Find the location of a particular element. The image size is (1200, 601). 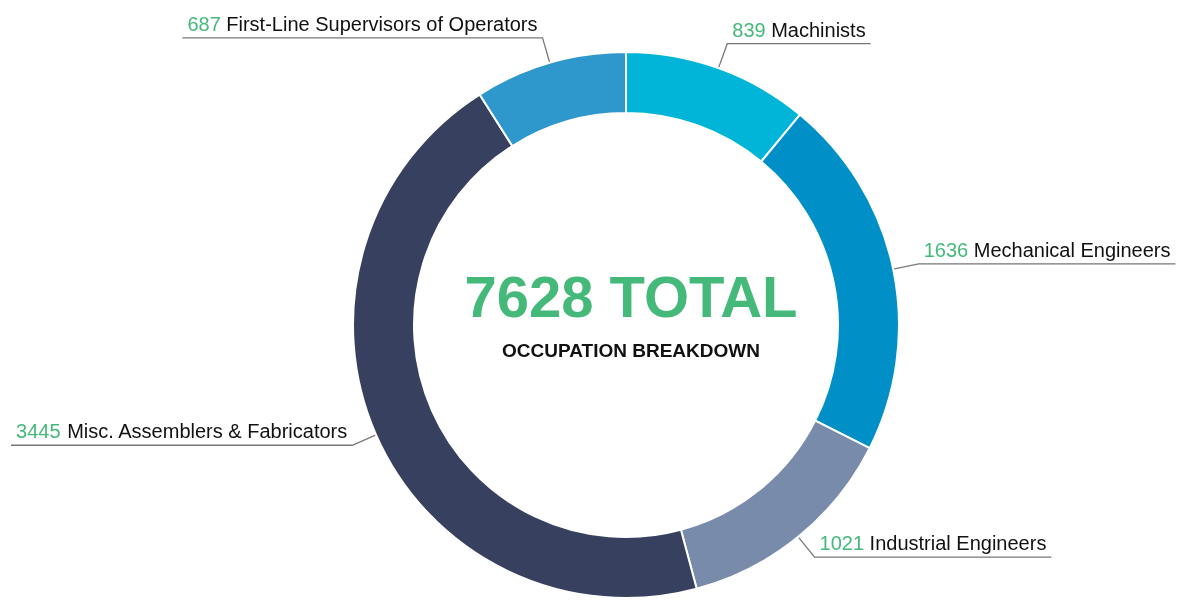

data-label: 3445 is located at coordinates (38, 431).